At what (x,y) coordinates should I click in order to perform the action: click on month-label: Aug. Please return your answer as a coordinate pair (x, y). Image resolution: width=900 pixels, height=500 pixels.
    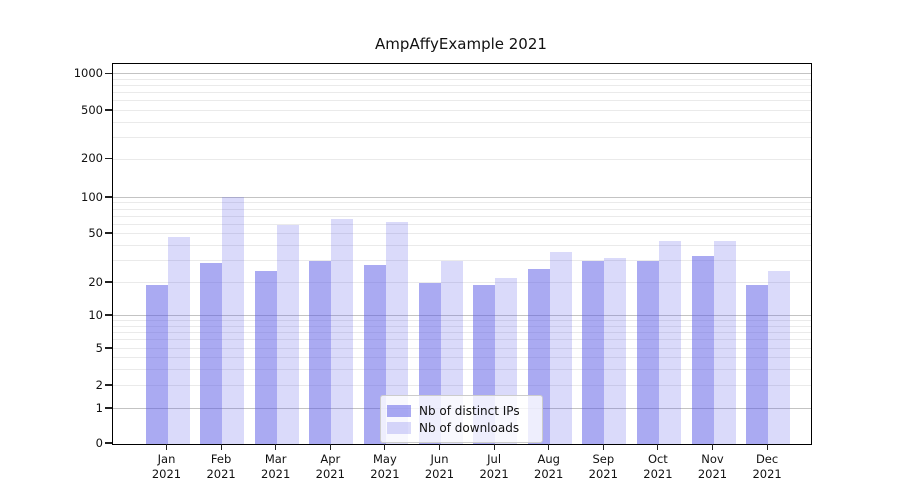
    Looking at the image, I should click on (548, 459).